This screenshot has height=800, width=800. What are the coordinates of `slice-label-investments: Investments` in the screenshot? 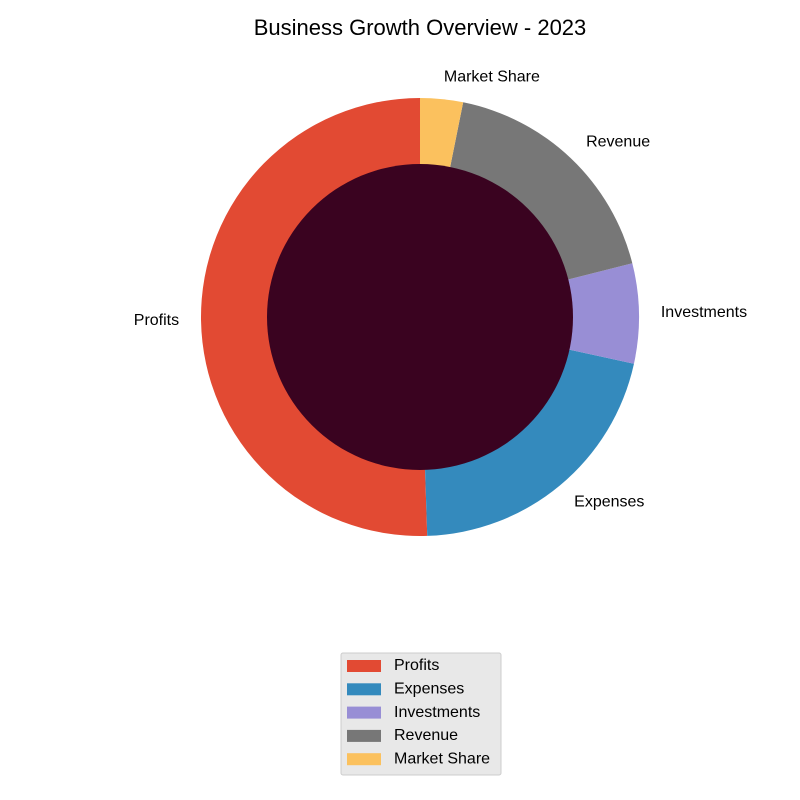 It's located at (704, 312).